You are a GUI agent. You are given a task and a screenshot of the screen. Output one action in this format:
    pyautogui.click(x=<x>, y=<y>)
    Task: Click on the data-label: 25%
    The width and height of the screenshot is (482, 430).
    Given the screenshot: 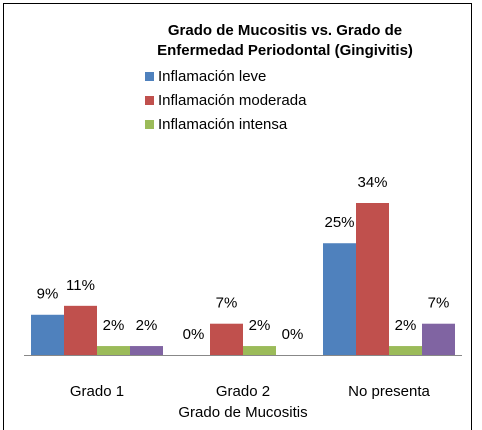 What is the action you would take?
    pyautogui.click(x=339, y=222)
    